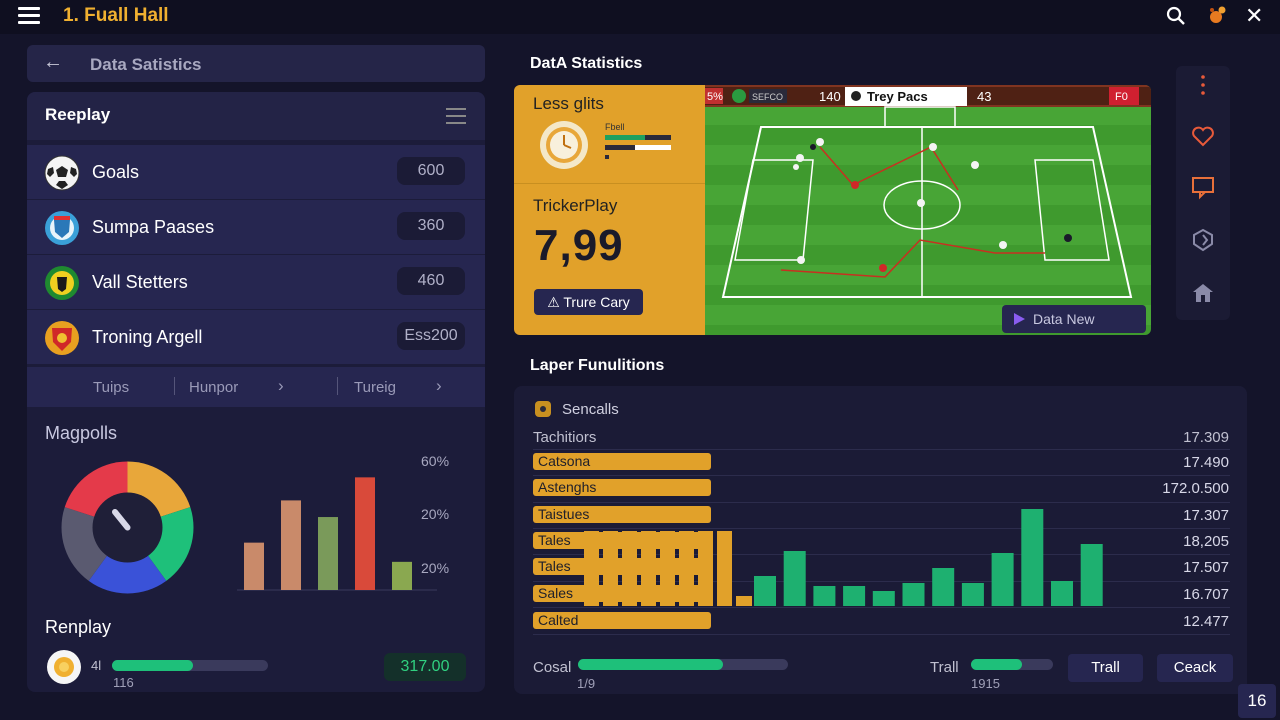  Describe the element at coordinates (431, 226) in the screenshot. I see `stat-value: 360` at that location.